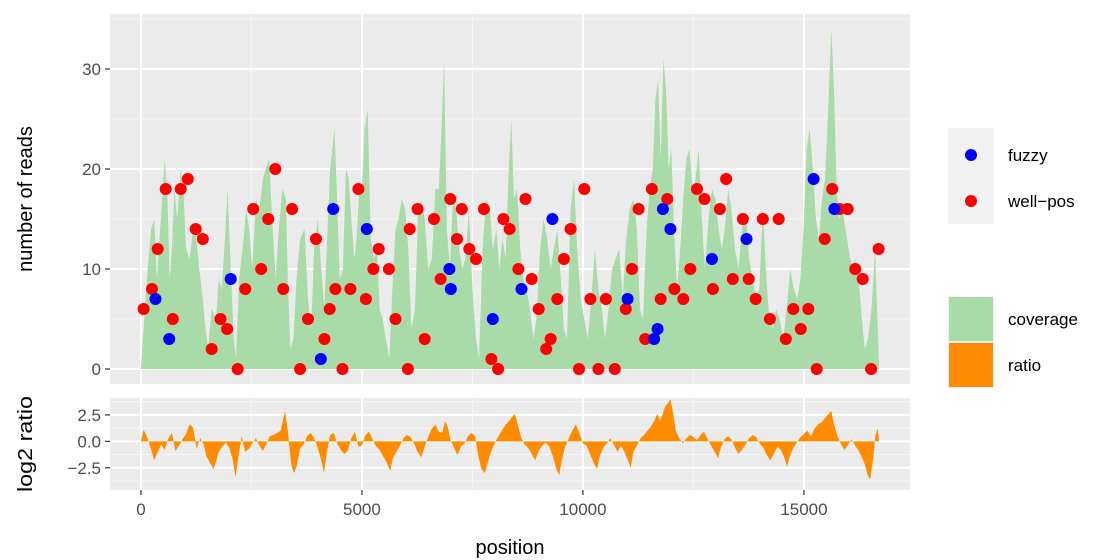  Describe the element at coordinates (91, 69) in the screenshot. I see `top-y-tick-label: 30` at that location.